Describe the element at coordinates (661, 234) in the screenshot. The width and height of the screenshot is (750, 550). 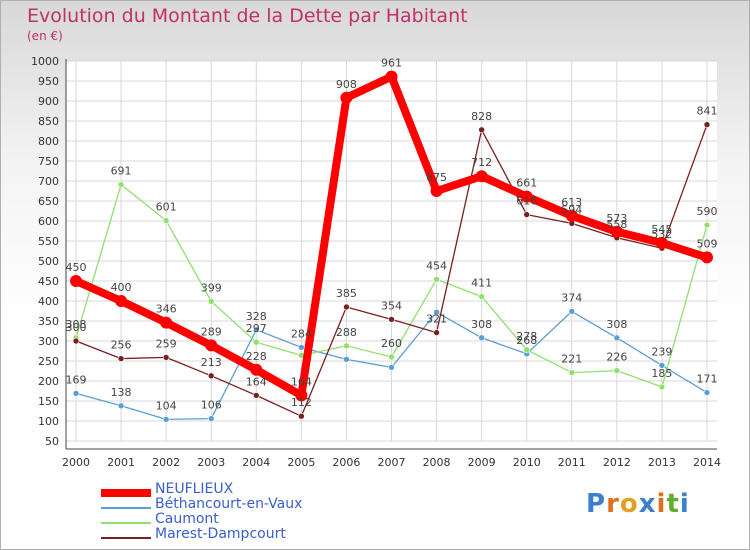
I see `data-label: 532` at that location.